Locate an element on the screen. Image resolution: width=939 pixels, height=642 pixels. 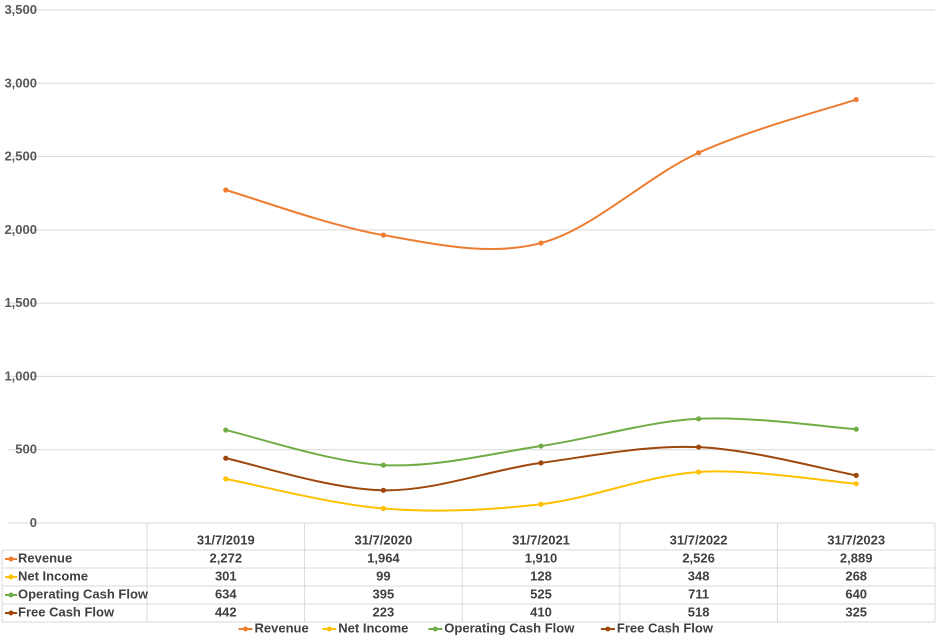
table-cell: 301 is located at coordinates (226, 575).